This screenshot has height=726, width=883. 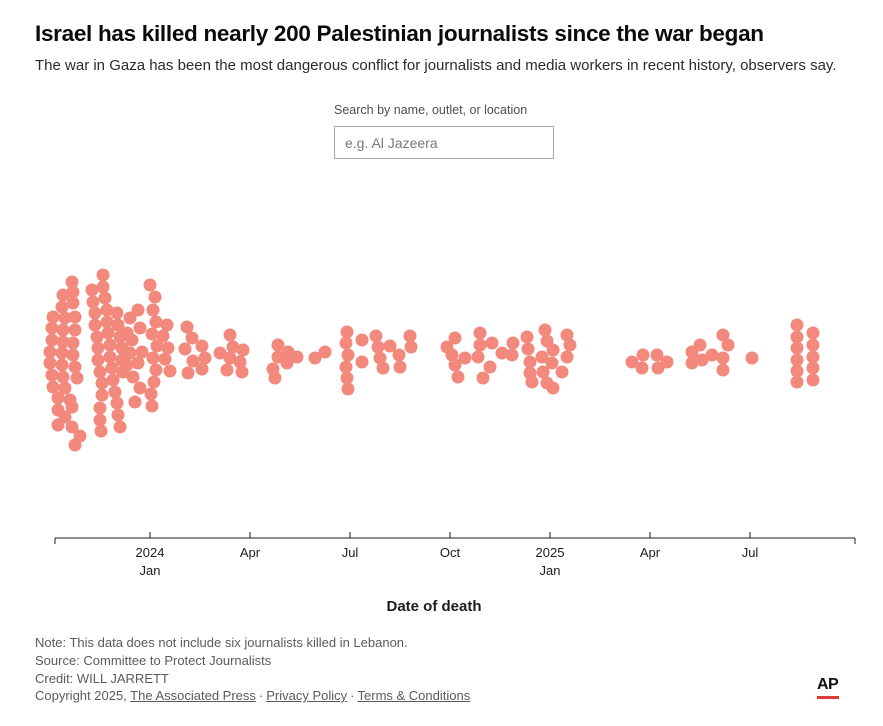 I want to click on privacy-policy-link: Privacy Policy, so click(x=307, y=695).